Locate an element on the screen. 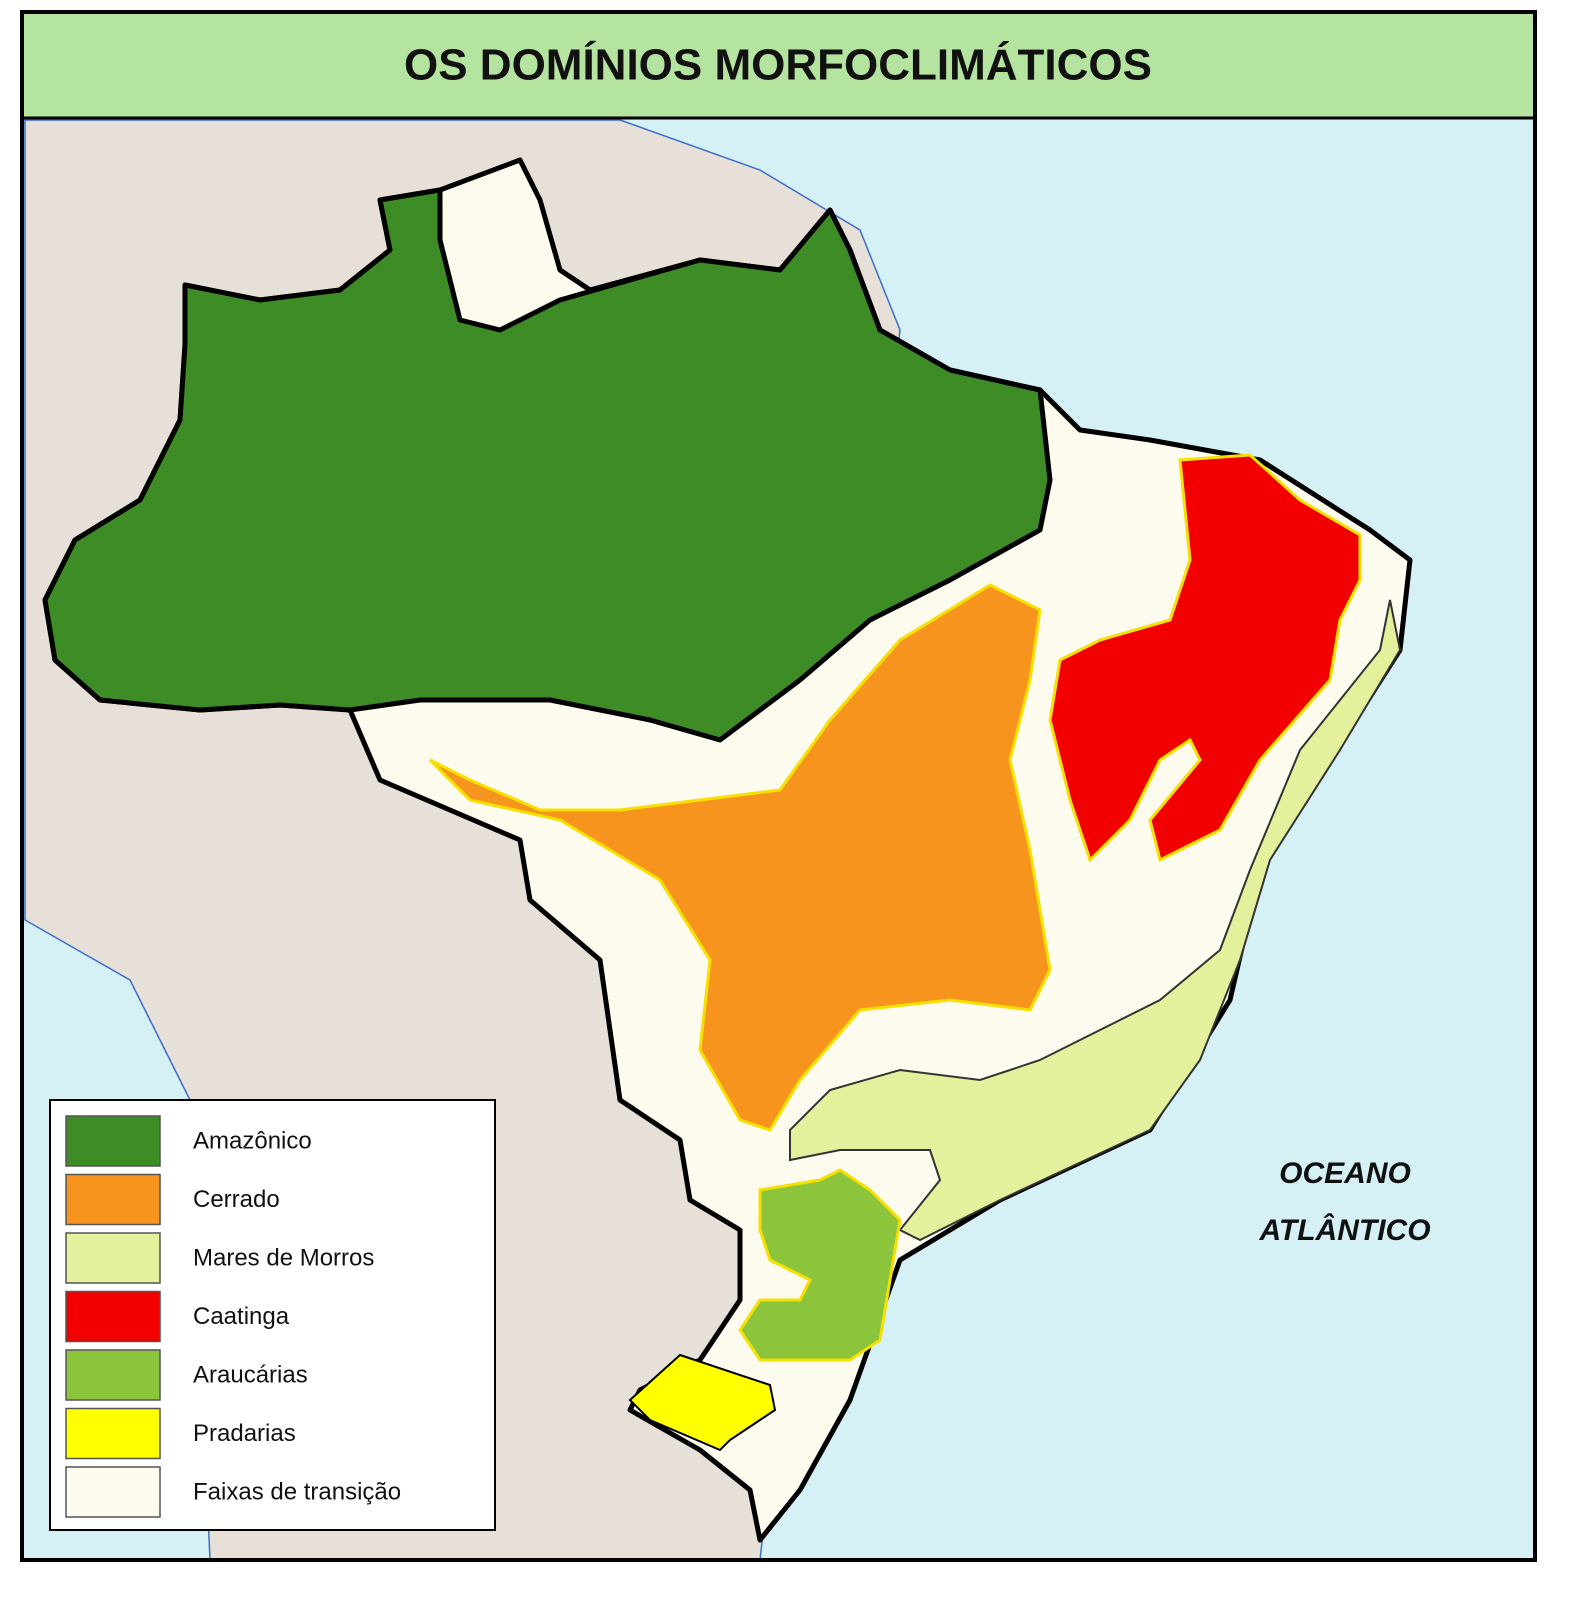  region-cerrado is located at coordinates (740, 857).